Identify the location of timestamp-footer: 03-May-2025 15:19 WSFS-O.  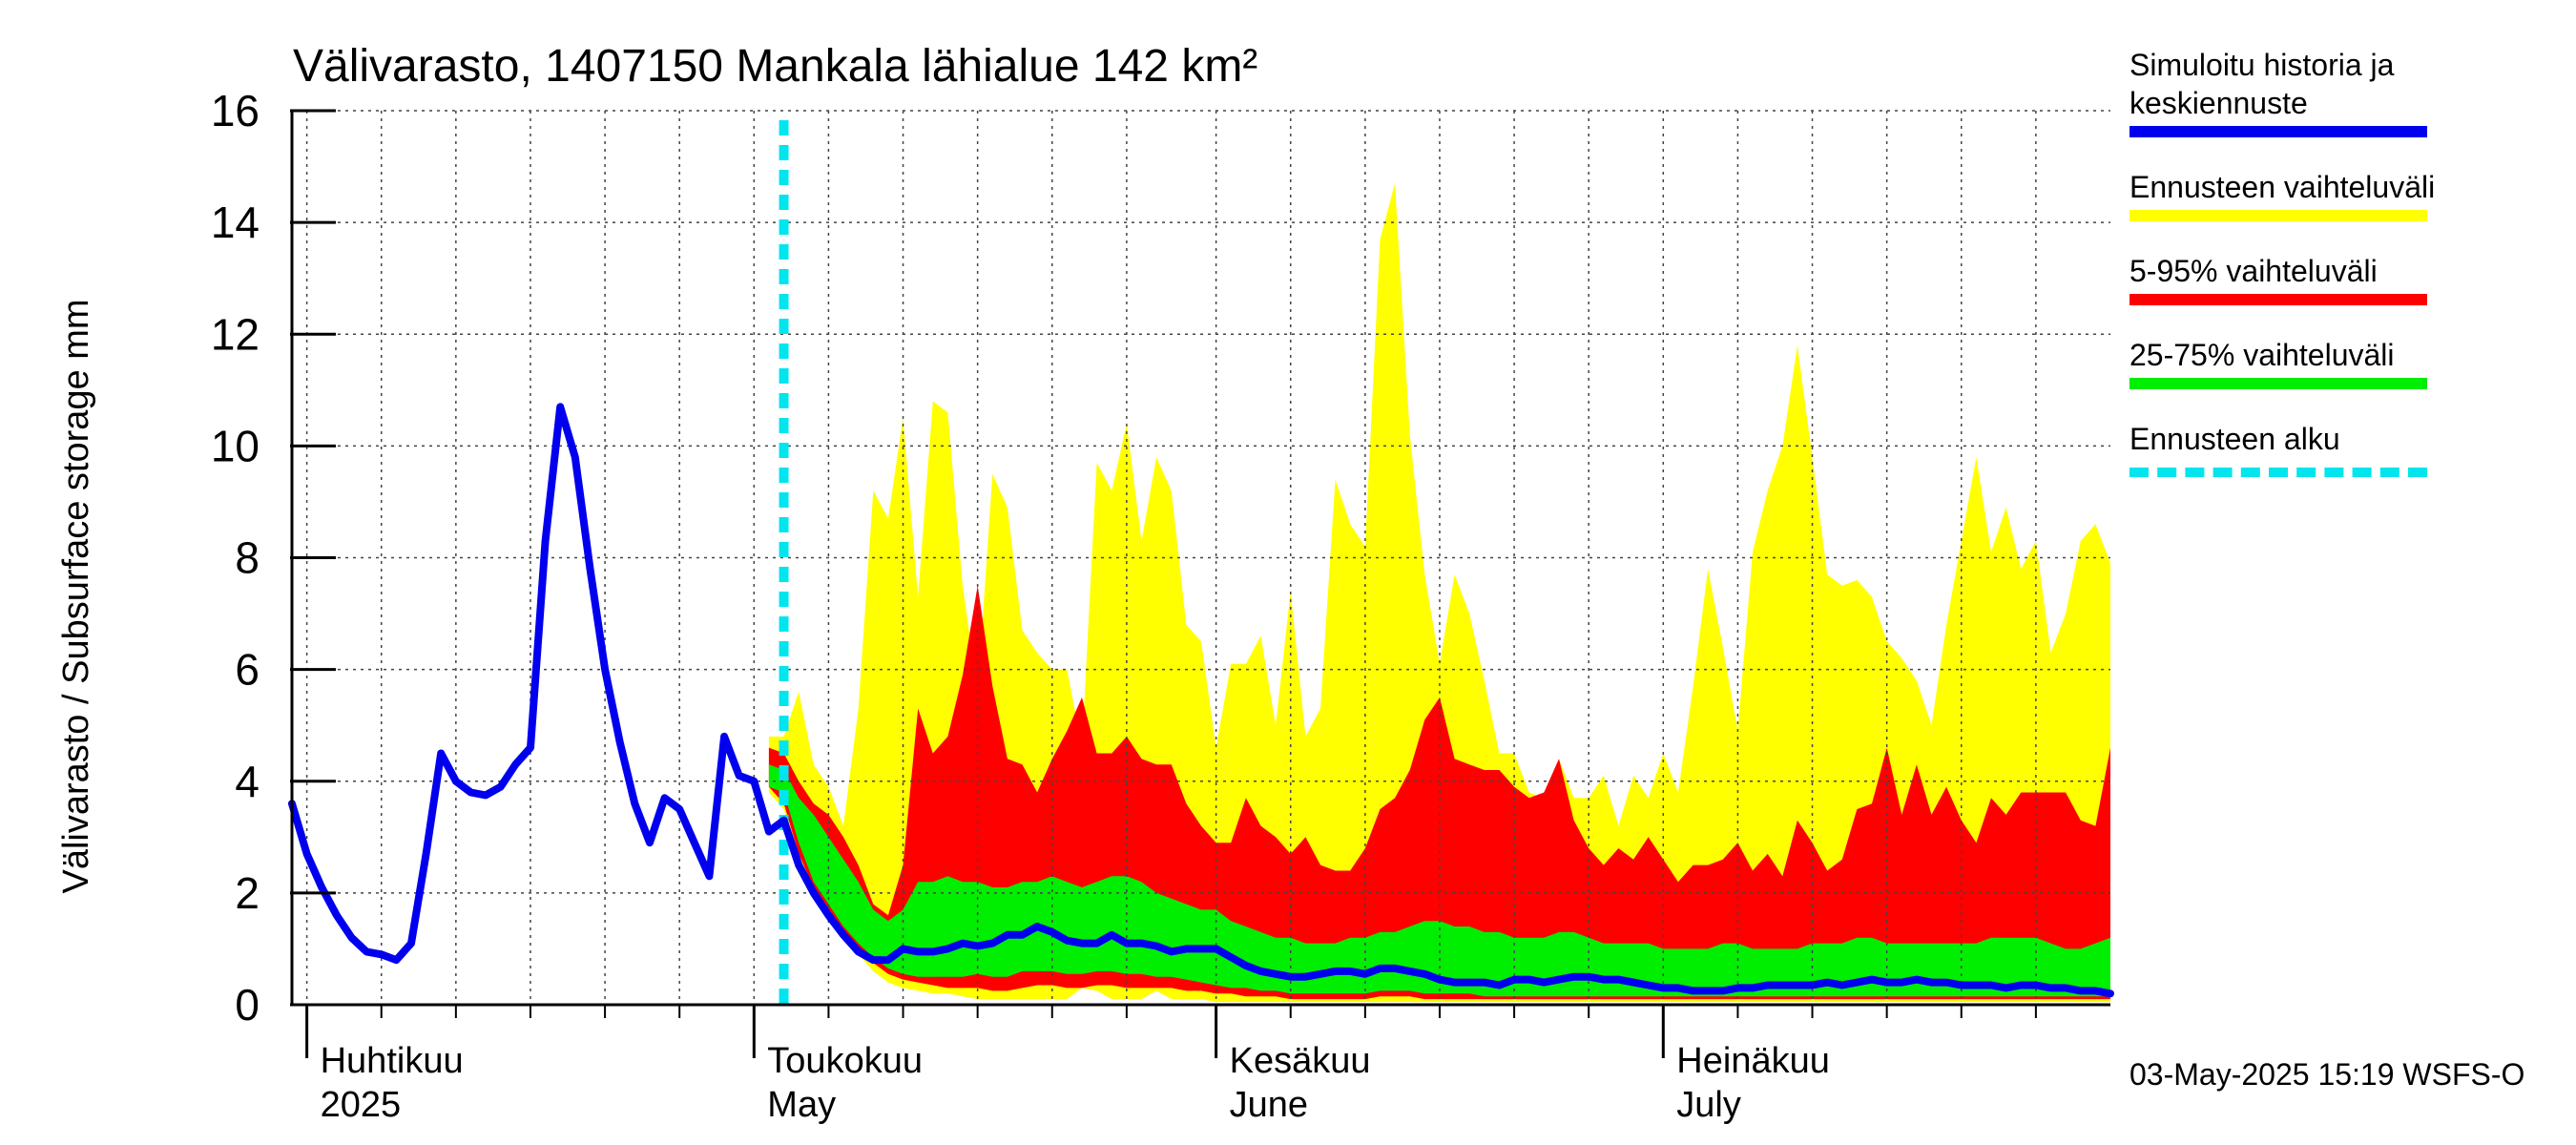
(2327, 1074).